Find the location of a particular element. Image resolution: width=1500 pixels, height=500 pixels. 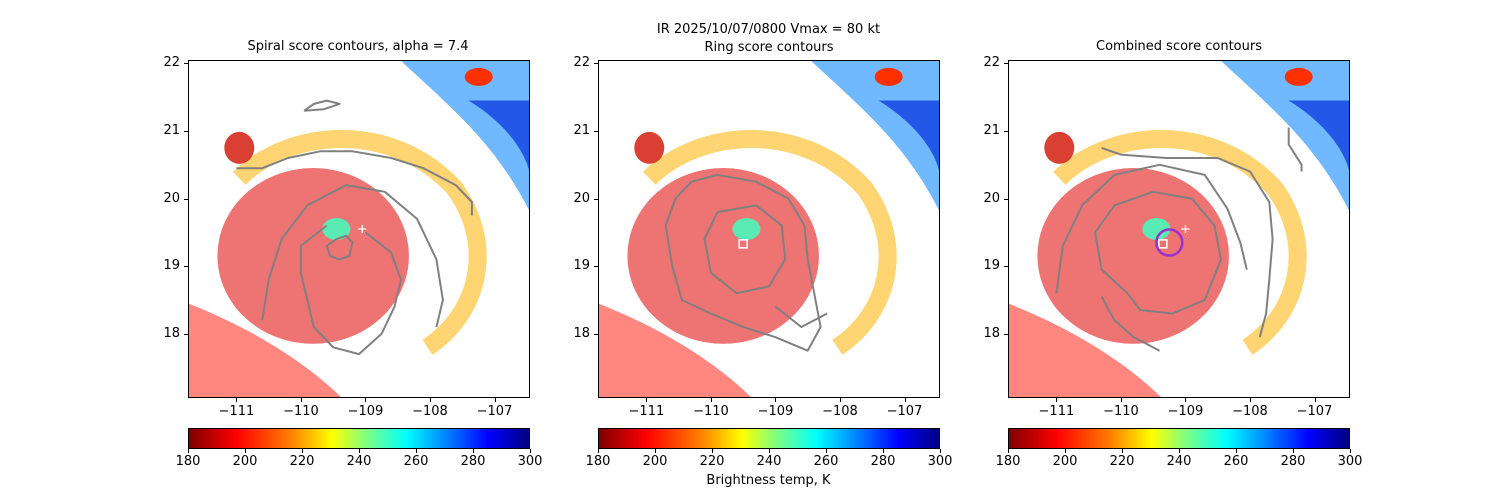

x-tick-label: −111 is located at coordinates (236, 411).